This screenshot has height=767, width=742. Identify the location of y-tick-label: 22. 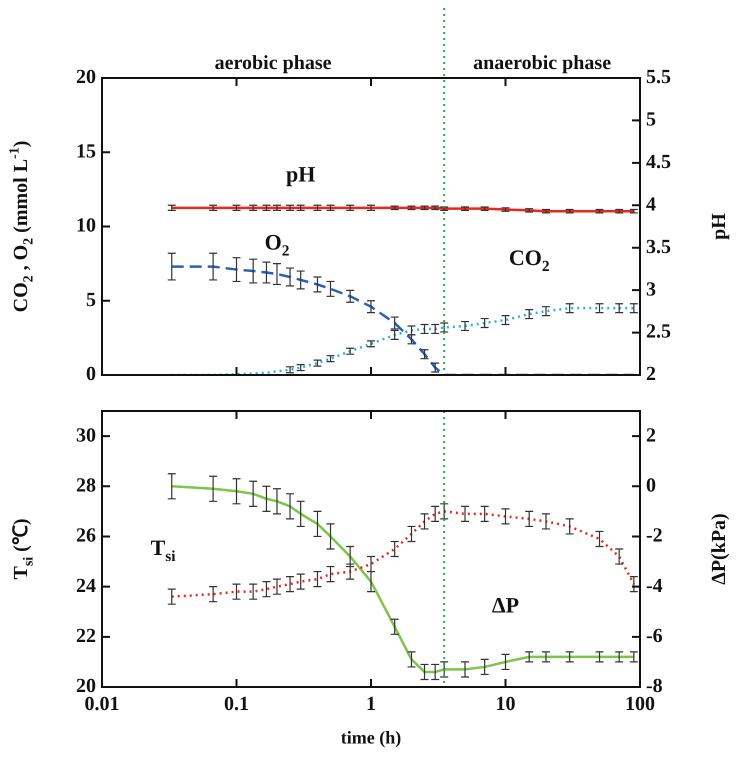
(86, 635).